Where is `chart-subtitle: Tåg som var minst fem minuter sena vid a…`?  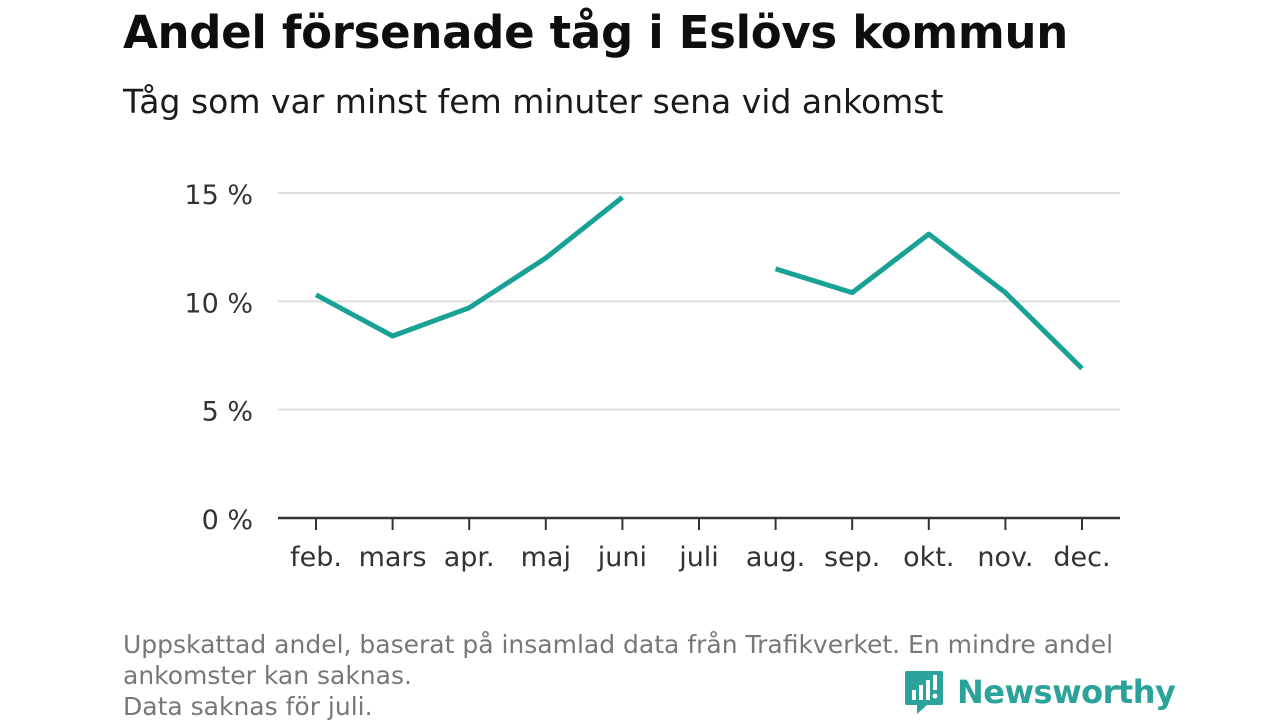 chart-subtitle: Tåg som var minst fem minuter sena vid a… is located at coordinates (533, 101).